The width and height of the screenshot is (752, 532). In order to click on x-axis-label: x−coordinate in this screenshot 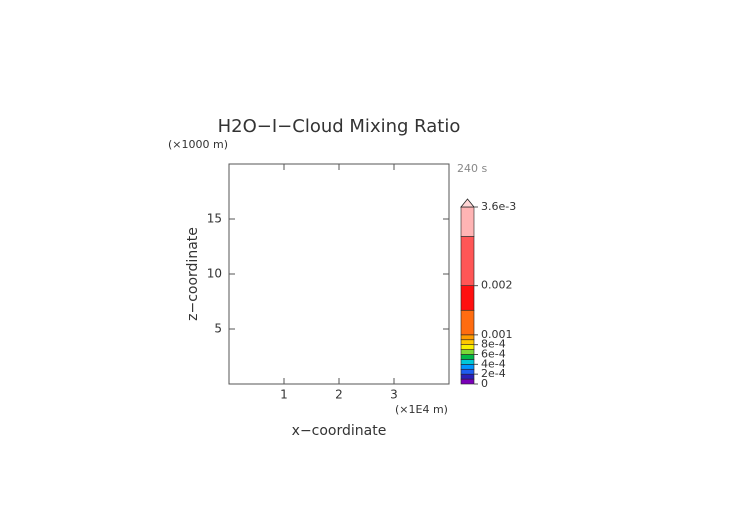, I will do `click(339, 431)`.